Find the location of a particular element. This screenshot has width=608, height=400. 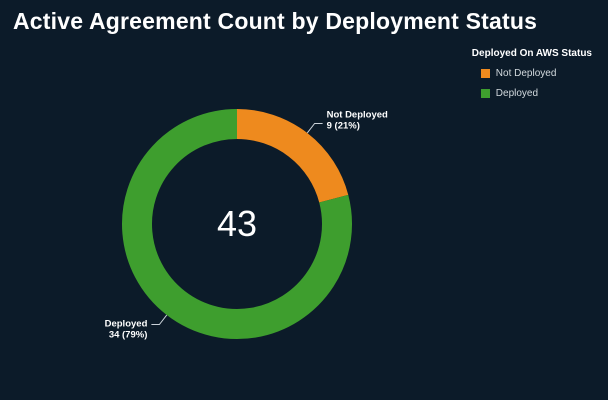

donut-center-total: 43 is located at coordinates (237, 223).